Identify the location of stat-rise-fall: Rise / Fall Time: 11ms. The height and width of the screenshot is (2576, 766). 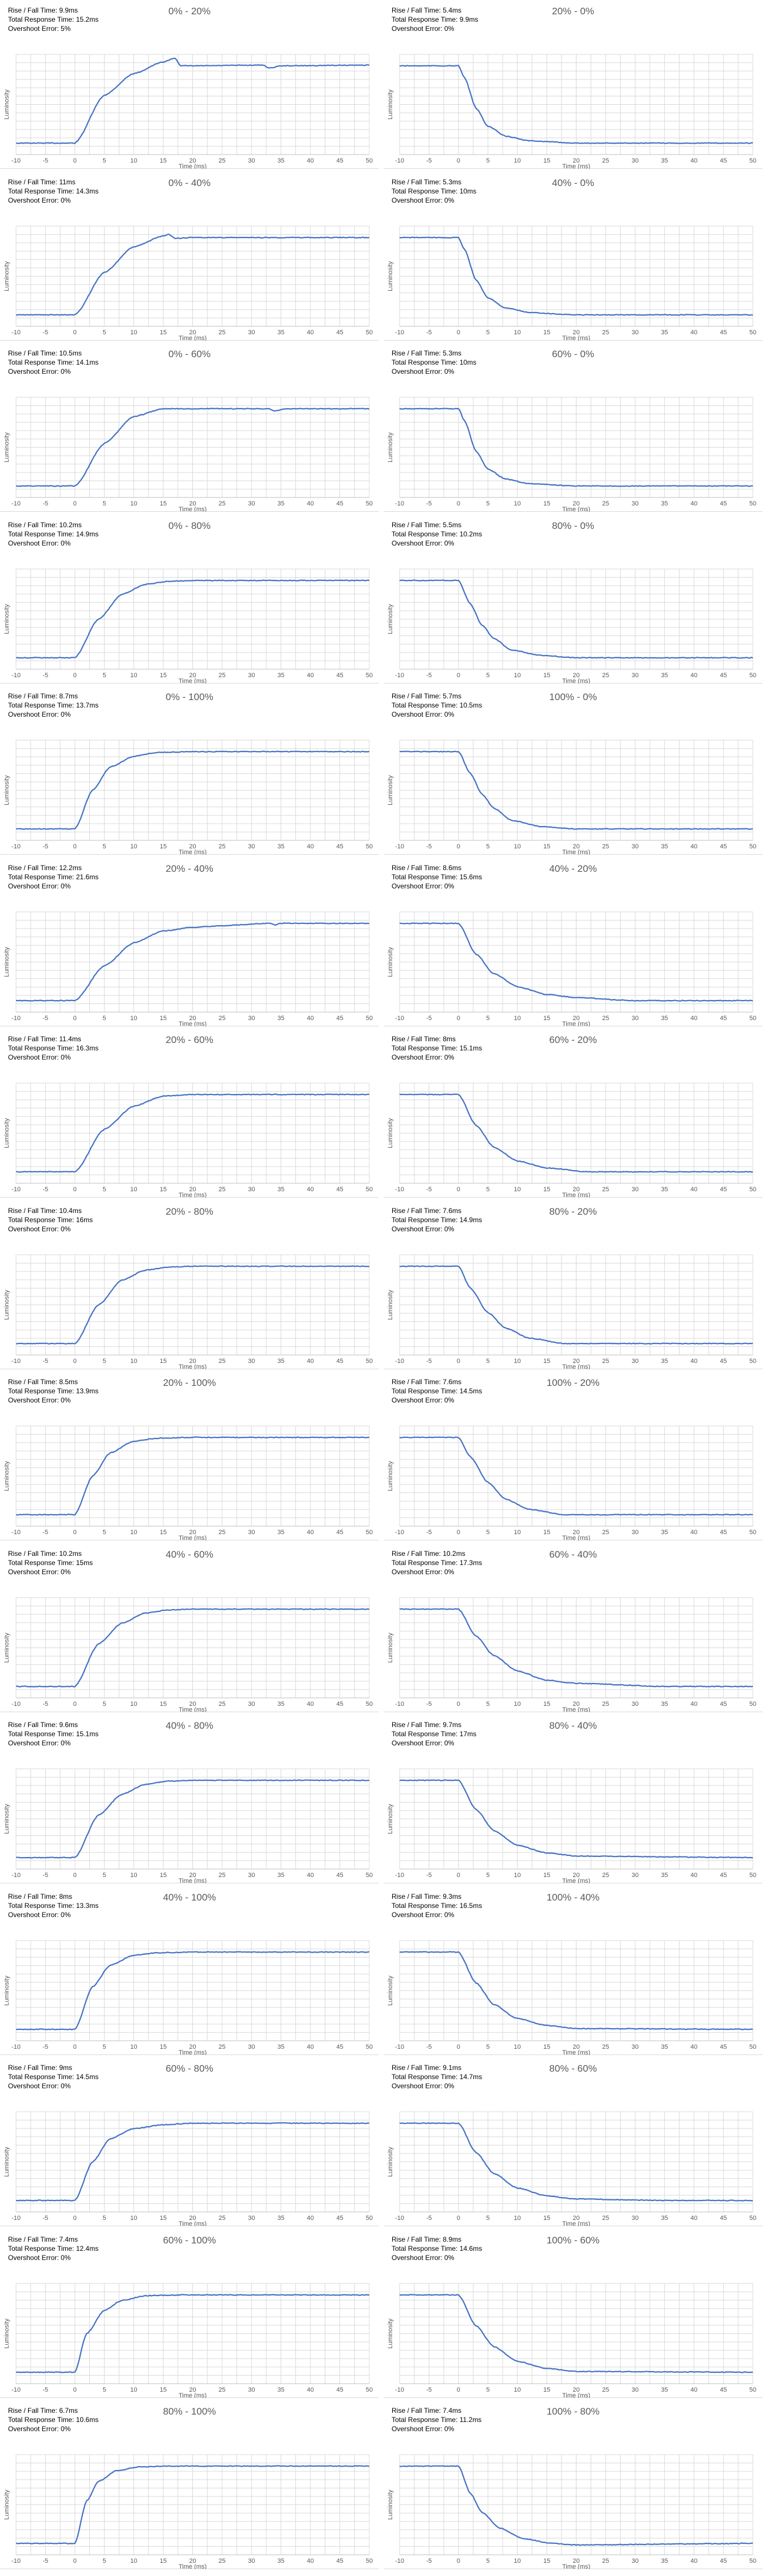
(42, 182).